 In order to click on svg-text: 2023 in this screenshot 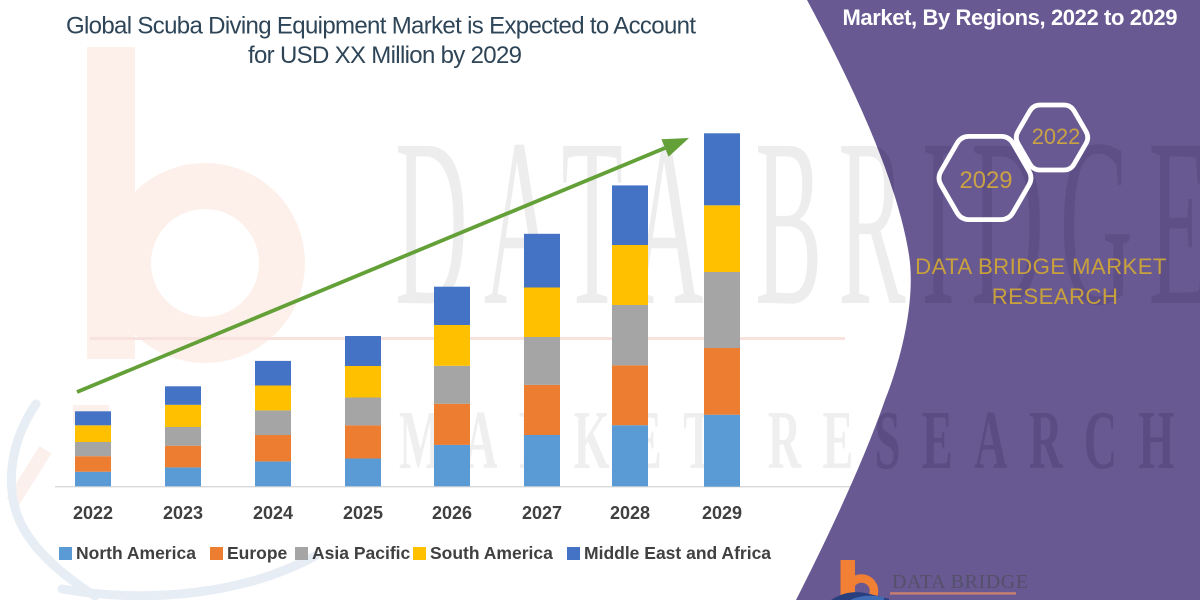, I will do `click(183, 513)`.